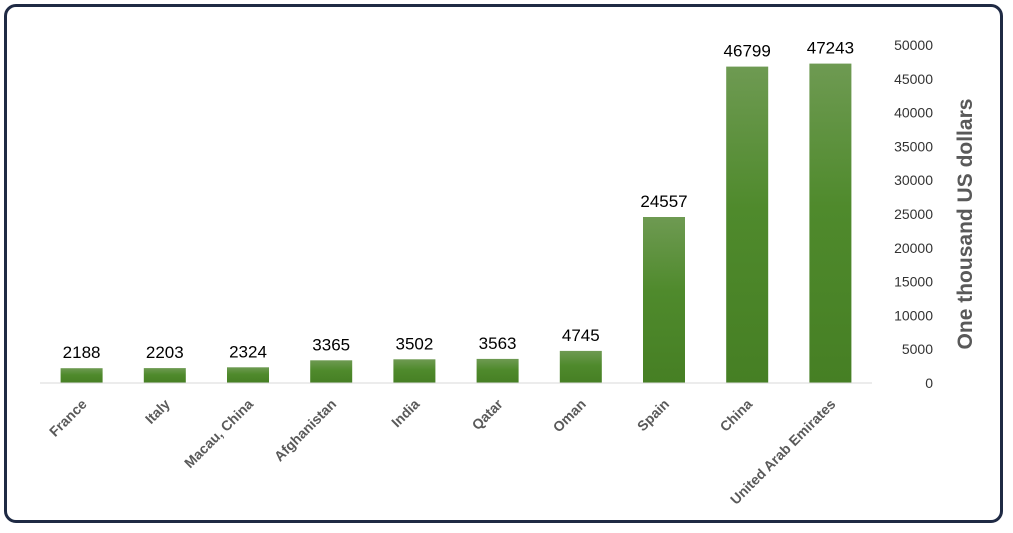 This screenshot has height=533, width=1013. What do you see at coordinates (498, 343) in the screenshot?
I see `bar-value-label: 3563` at bounding box center [498, 343].